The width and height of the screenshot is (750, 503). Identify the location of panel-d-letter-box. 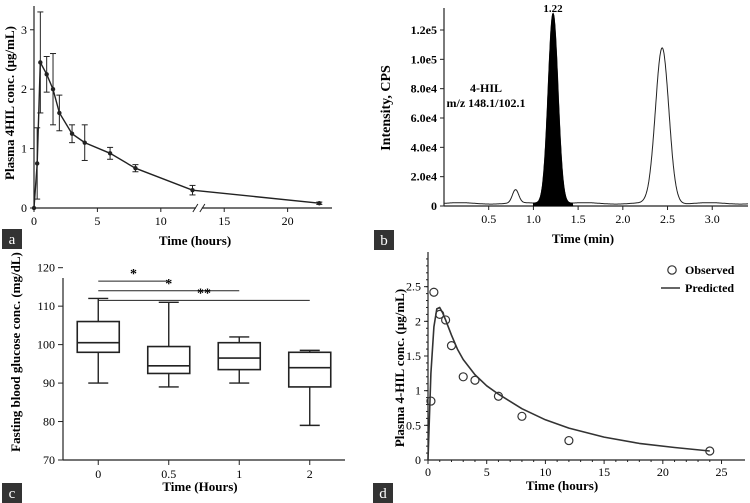
(383, 493).